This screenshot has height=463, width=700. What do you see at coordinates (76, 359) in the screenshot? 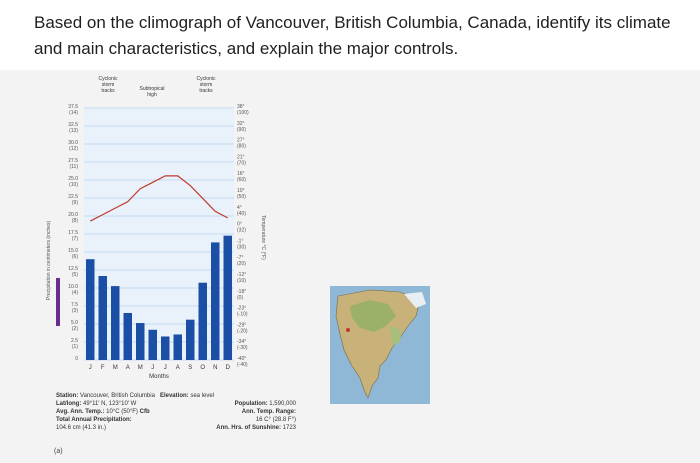
I see `precip-tick-label: 0` at bounding box center [76, 359].